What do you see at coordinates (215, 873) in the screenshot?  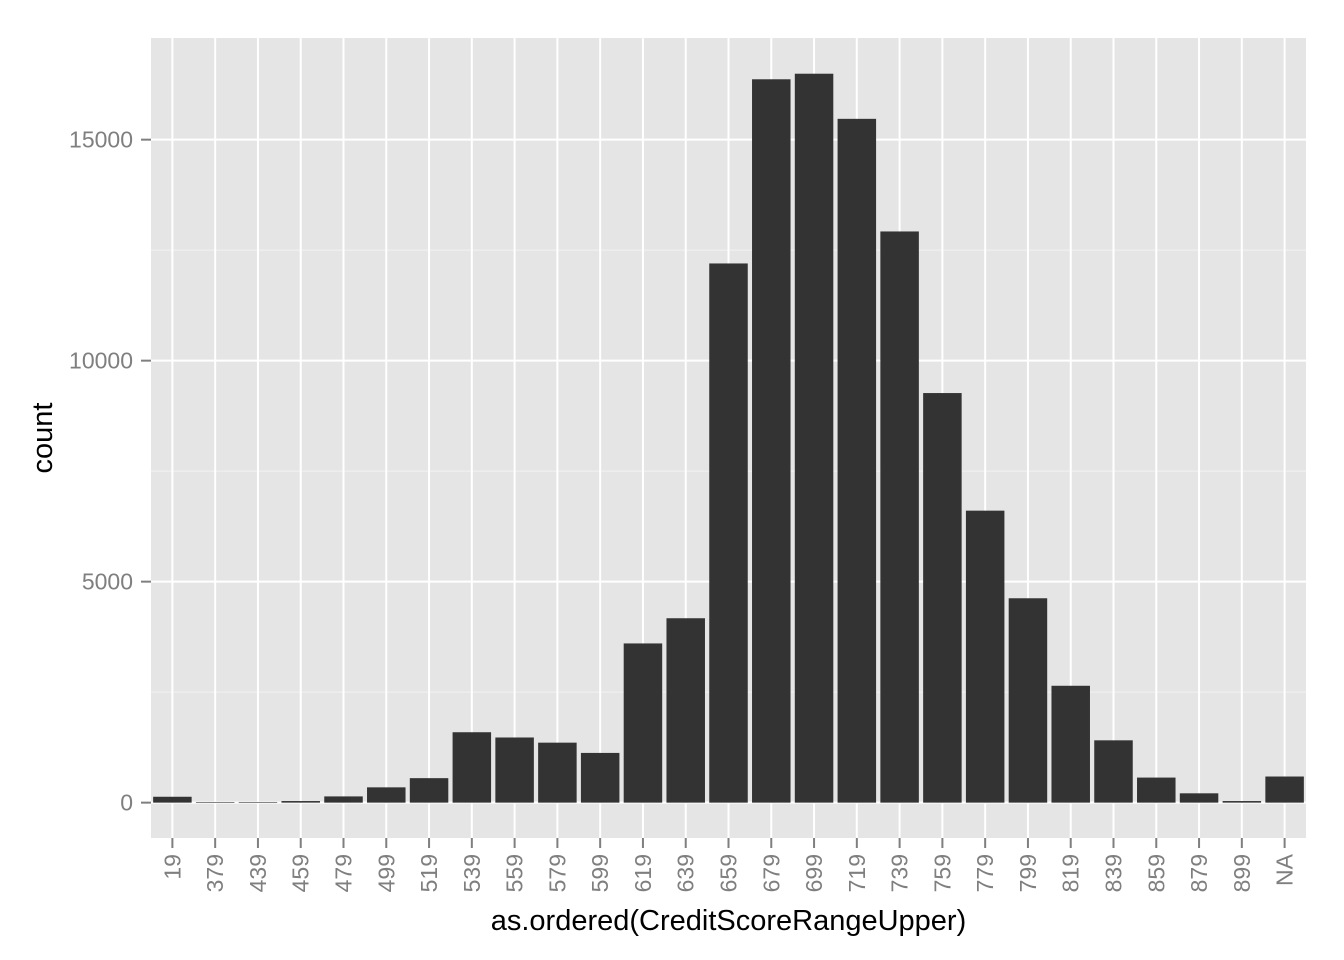 I see `x-tick-label: 379` at bounding box center [215, 873].